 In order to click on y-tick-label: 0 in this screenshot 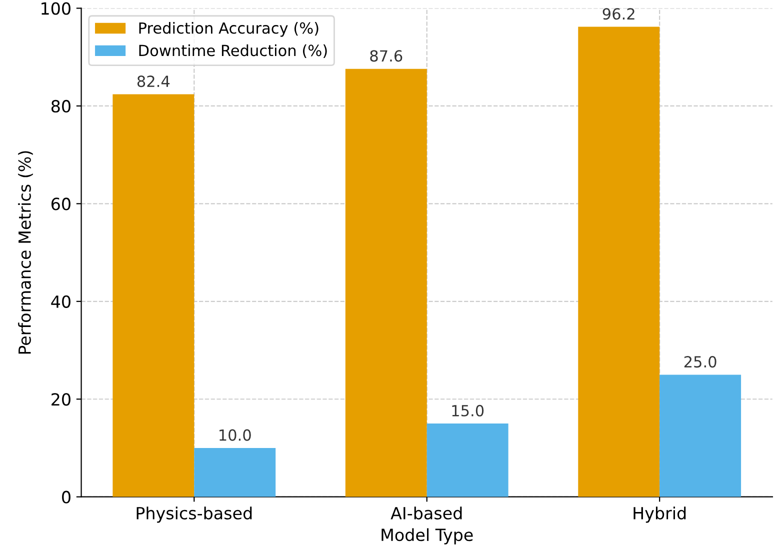, I will do `click(66, 497)`.